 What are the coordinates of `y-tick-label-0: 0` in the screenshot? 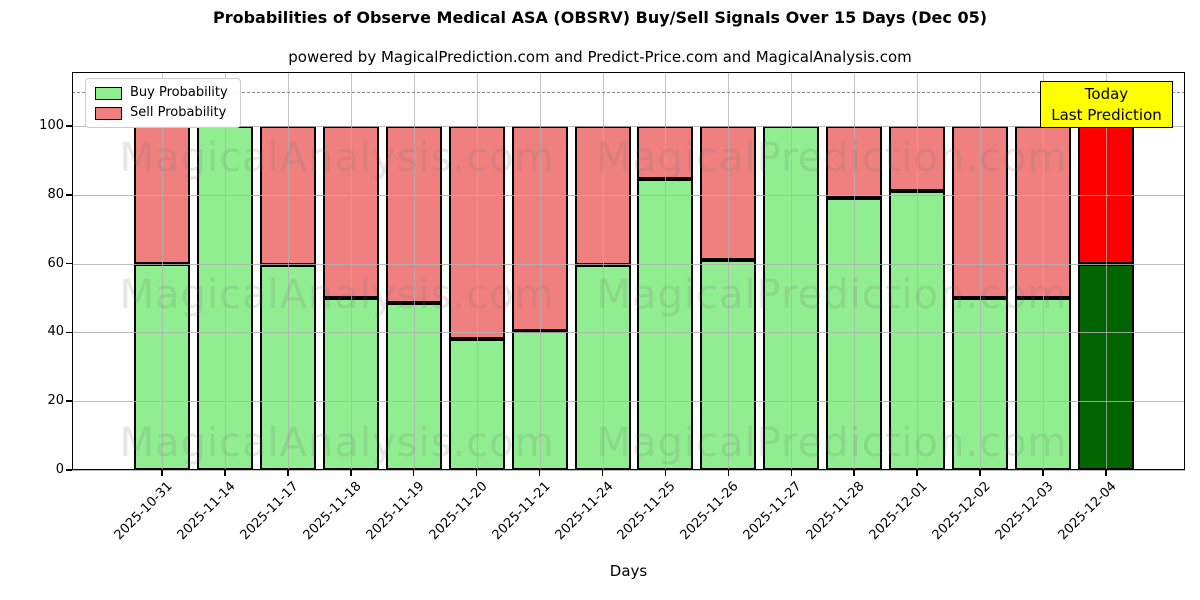 It's located at (59, 469).